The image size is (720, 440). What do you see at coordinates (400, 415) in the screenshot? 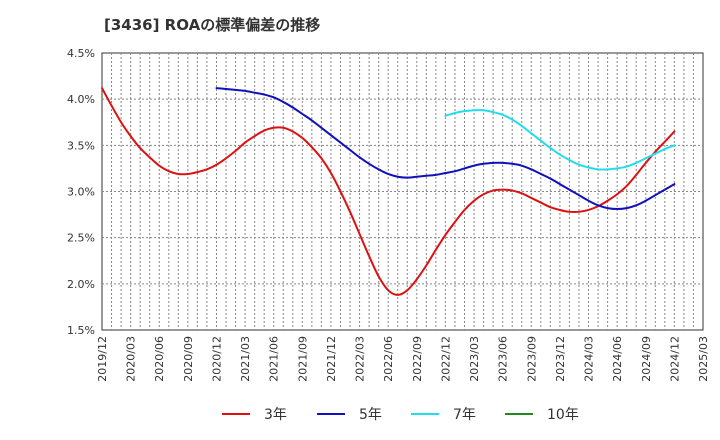
I see `legend: 3年 5年 7年 10年` at bounding box center [400, 415].